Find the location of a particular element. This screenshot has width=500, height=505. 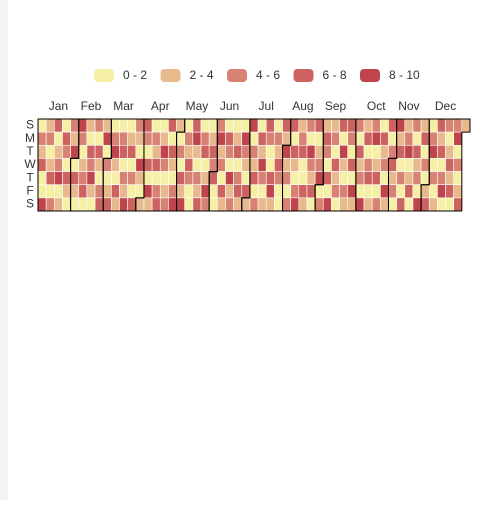

day-label: T is located at coordinates (30, 151).